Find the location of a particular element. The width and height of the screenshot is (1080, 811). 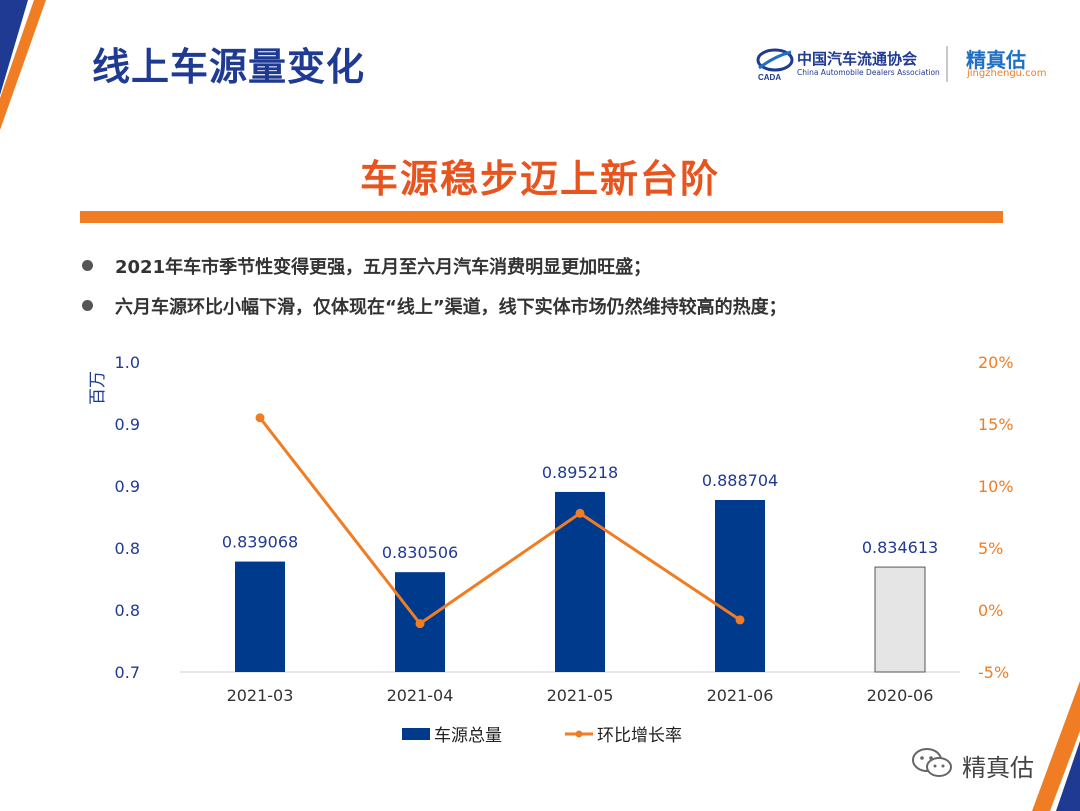

x-tick-label: 2020-06 is located at coordinates (900, 695).